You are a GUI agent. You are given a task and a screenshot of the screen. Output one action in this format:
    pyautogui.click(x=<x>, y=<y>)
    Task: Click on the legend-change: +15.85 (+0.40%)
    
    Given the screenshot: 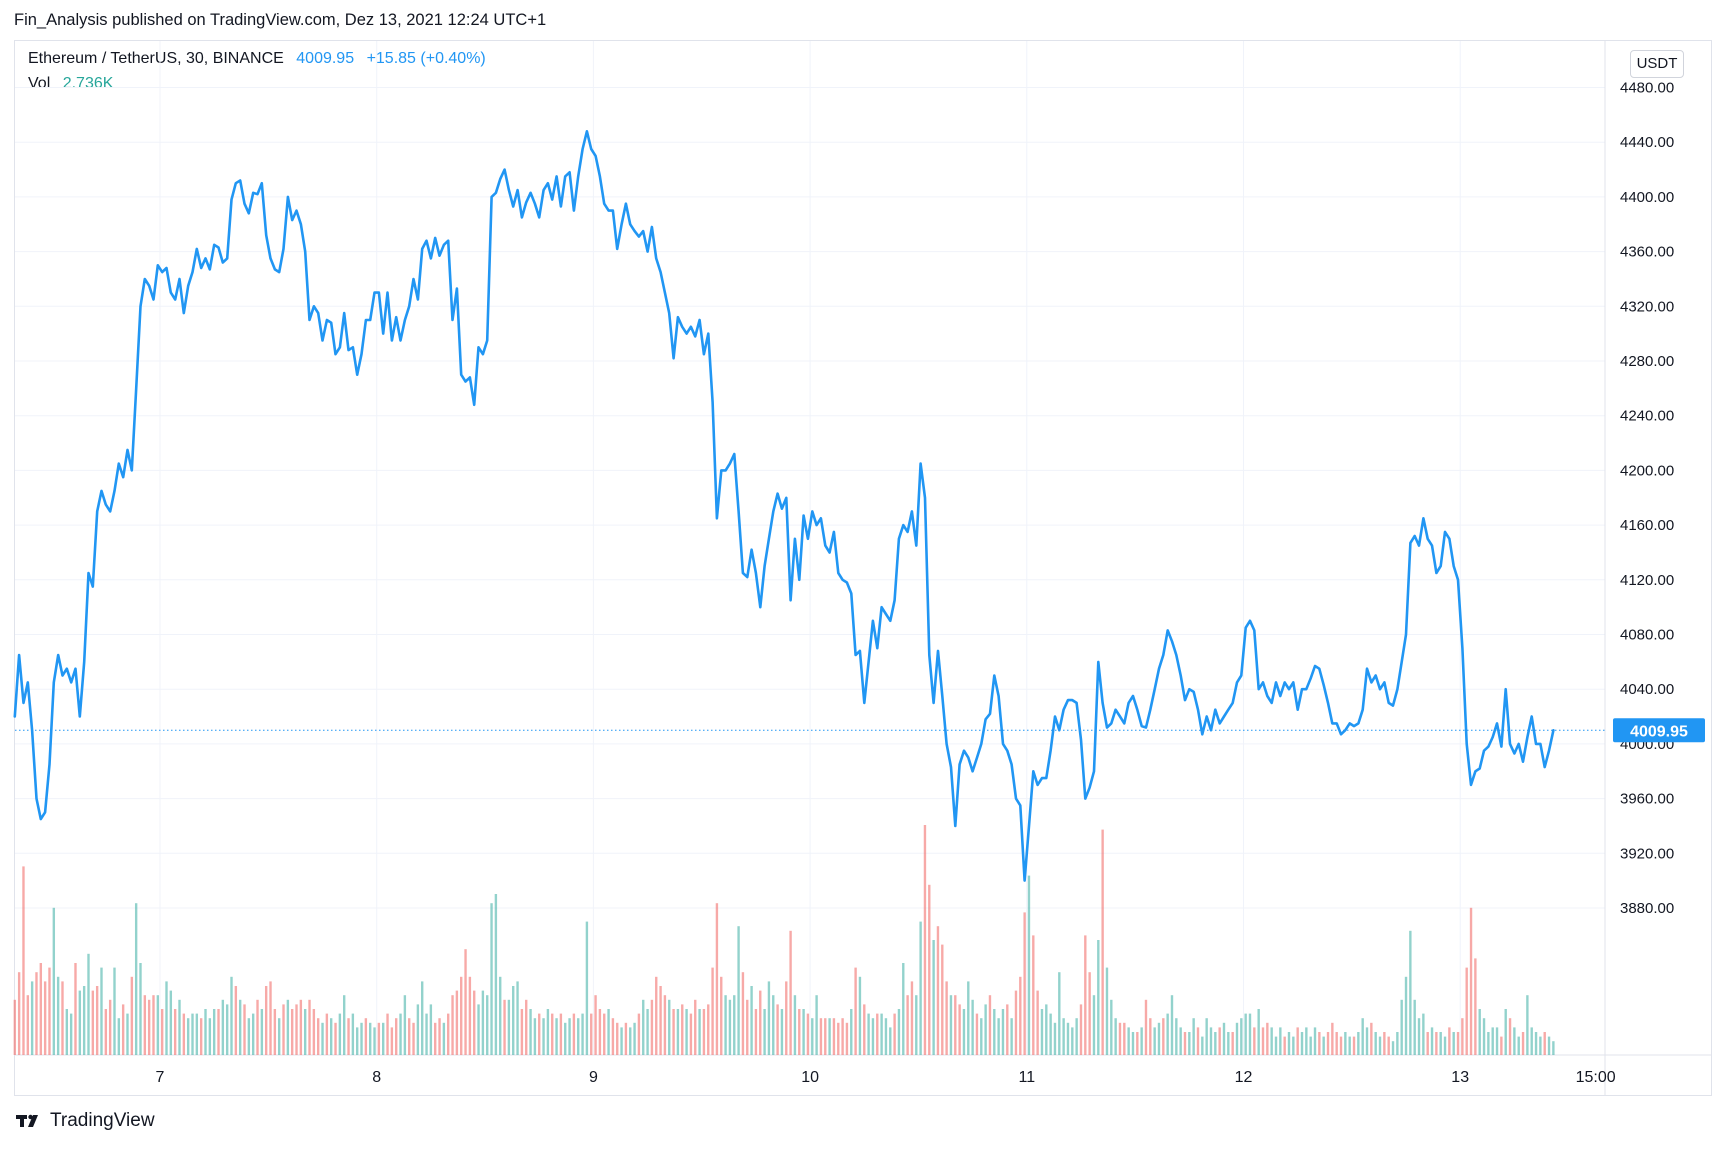 What is the action you would take?
    pyautogui.click(x=426, y=58)
    